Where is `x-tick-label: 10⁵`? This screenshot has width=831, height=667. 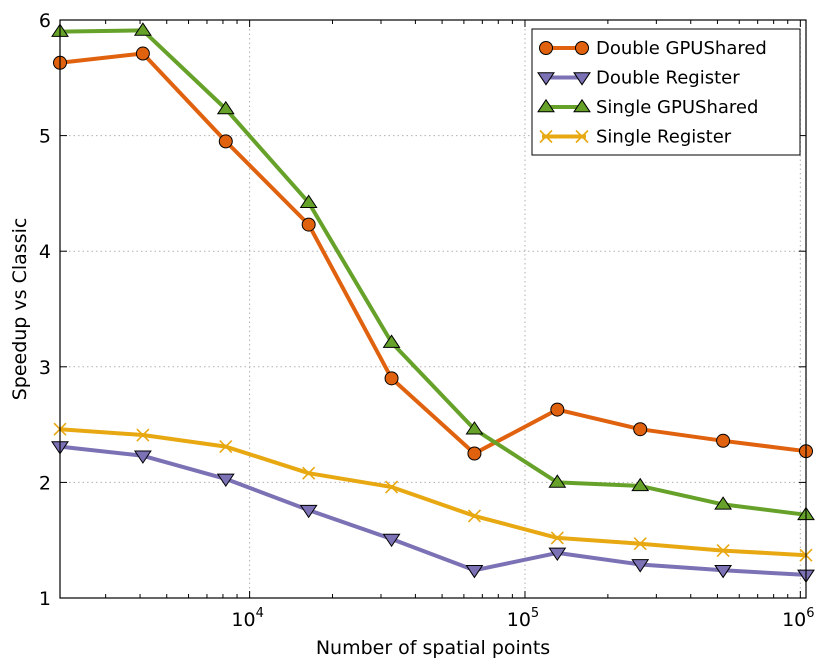 x-tick-label: 10⁵ is located at coordinates (523, 618).